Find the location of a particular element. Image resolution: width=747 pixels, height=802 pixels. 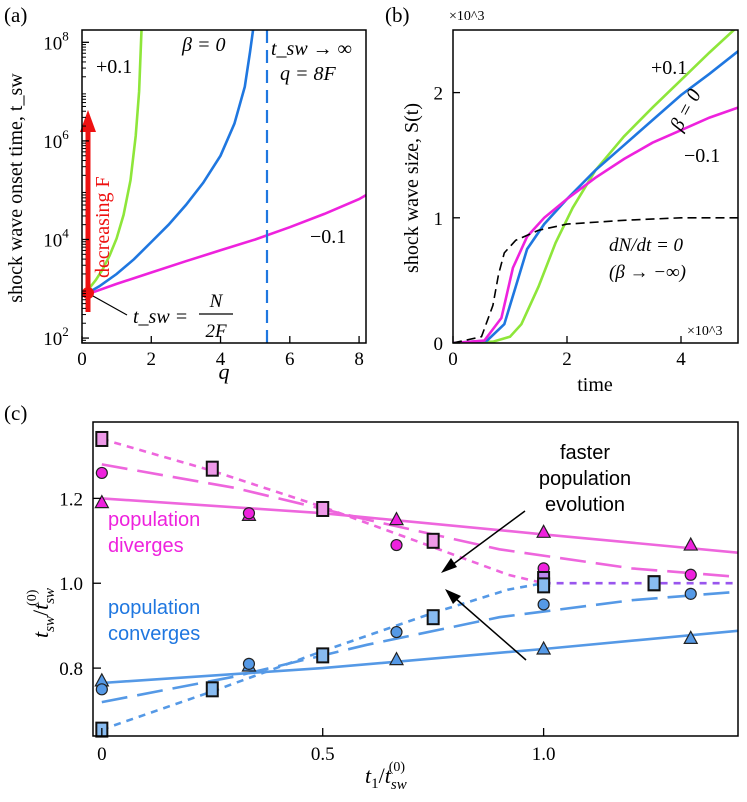

label-minus-b: −0.1 is located at coordinates (702, 156).